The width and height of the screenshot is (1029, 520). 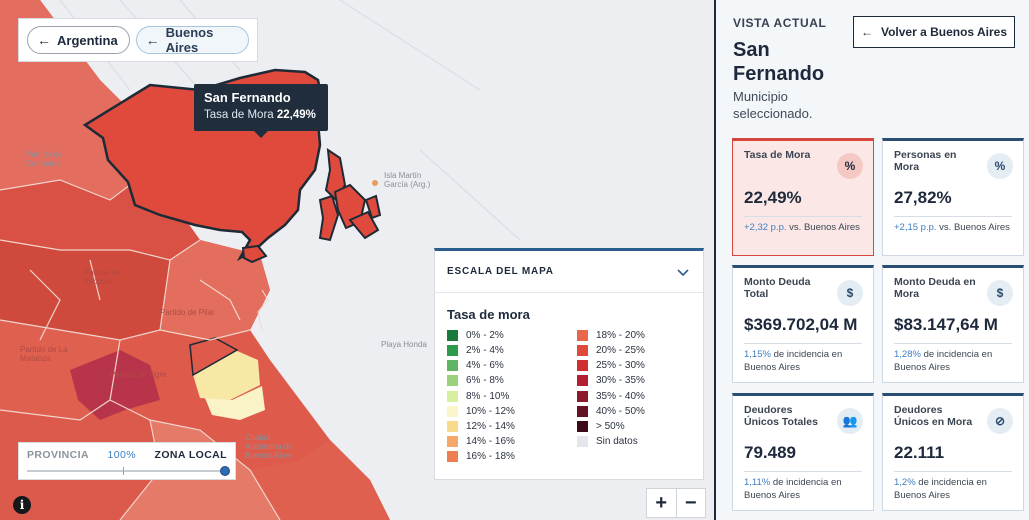 What do you see at coordinates (407, 180) in the screenshot?
I see `label-isla: Isla Martín García (Arg.)` at bounding box center [407, 180].